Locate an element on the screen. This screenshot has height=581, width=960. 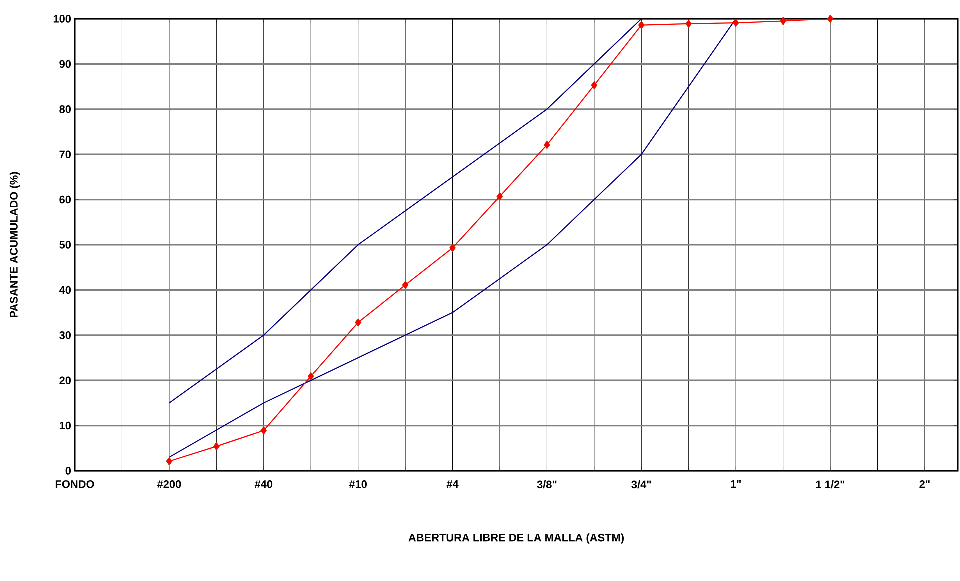
y-tick-label: 10 is located at coordinates (66, 426).